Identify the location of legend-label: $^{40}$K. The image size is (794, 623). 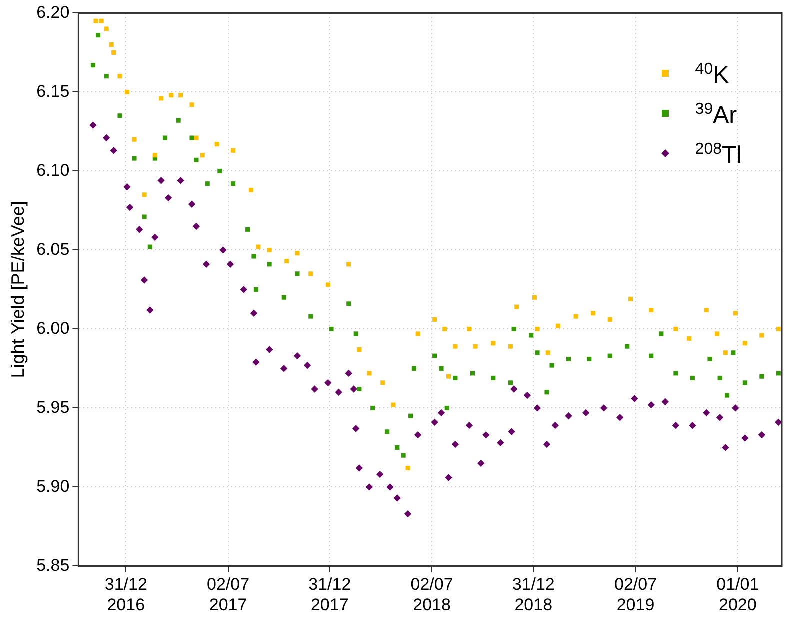
(712, 76).